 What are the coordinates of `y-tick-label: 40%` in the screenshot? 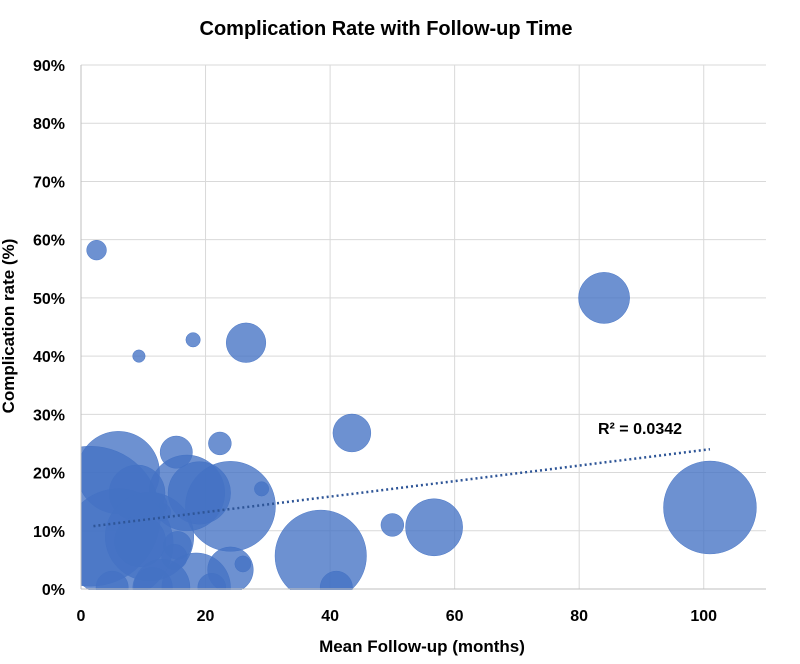 It's located at (49, 357).